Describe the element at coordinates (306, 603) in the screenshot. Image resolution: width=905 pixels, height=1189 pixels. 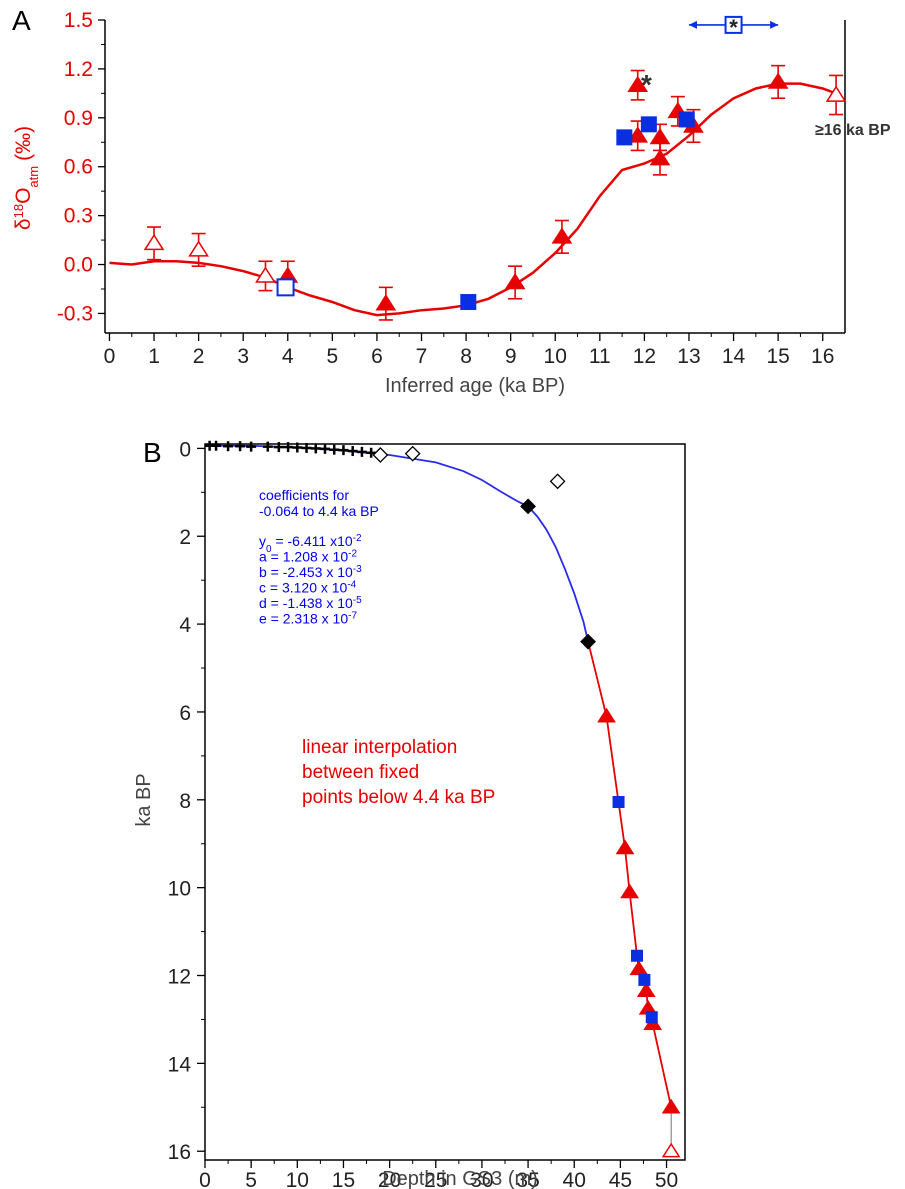
I see `coef-pre: d = -1.438 x 10` at that location.